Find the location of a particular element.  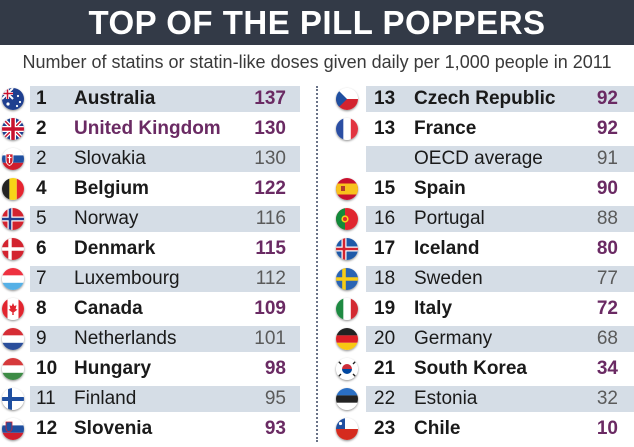

south-korea-flag-icon is located at coordinates (347, 369).